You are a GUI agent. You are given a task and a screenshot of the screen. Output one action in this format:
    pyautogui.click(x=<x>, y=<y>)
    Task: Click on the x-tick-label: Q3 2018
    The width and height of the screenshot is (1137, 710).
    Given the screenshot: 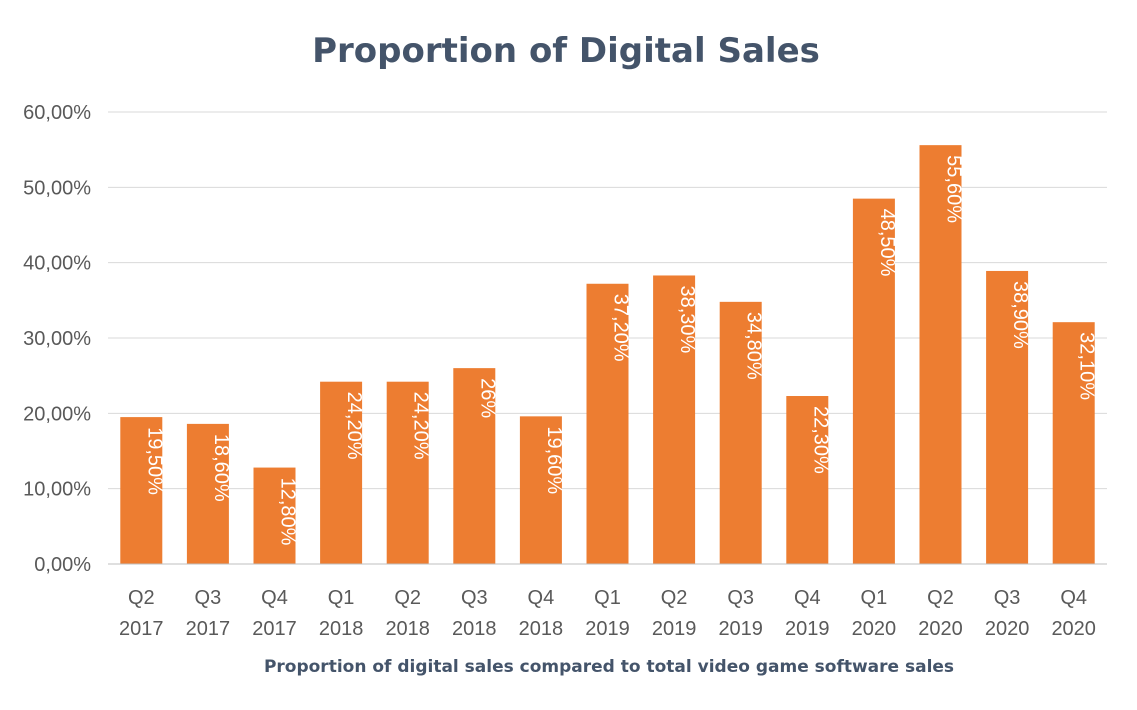 What is the action you would take?
    pyautogui.click(x=474, y=613)
    